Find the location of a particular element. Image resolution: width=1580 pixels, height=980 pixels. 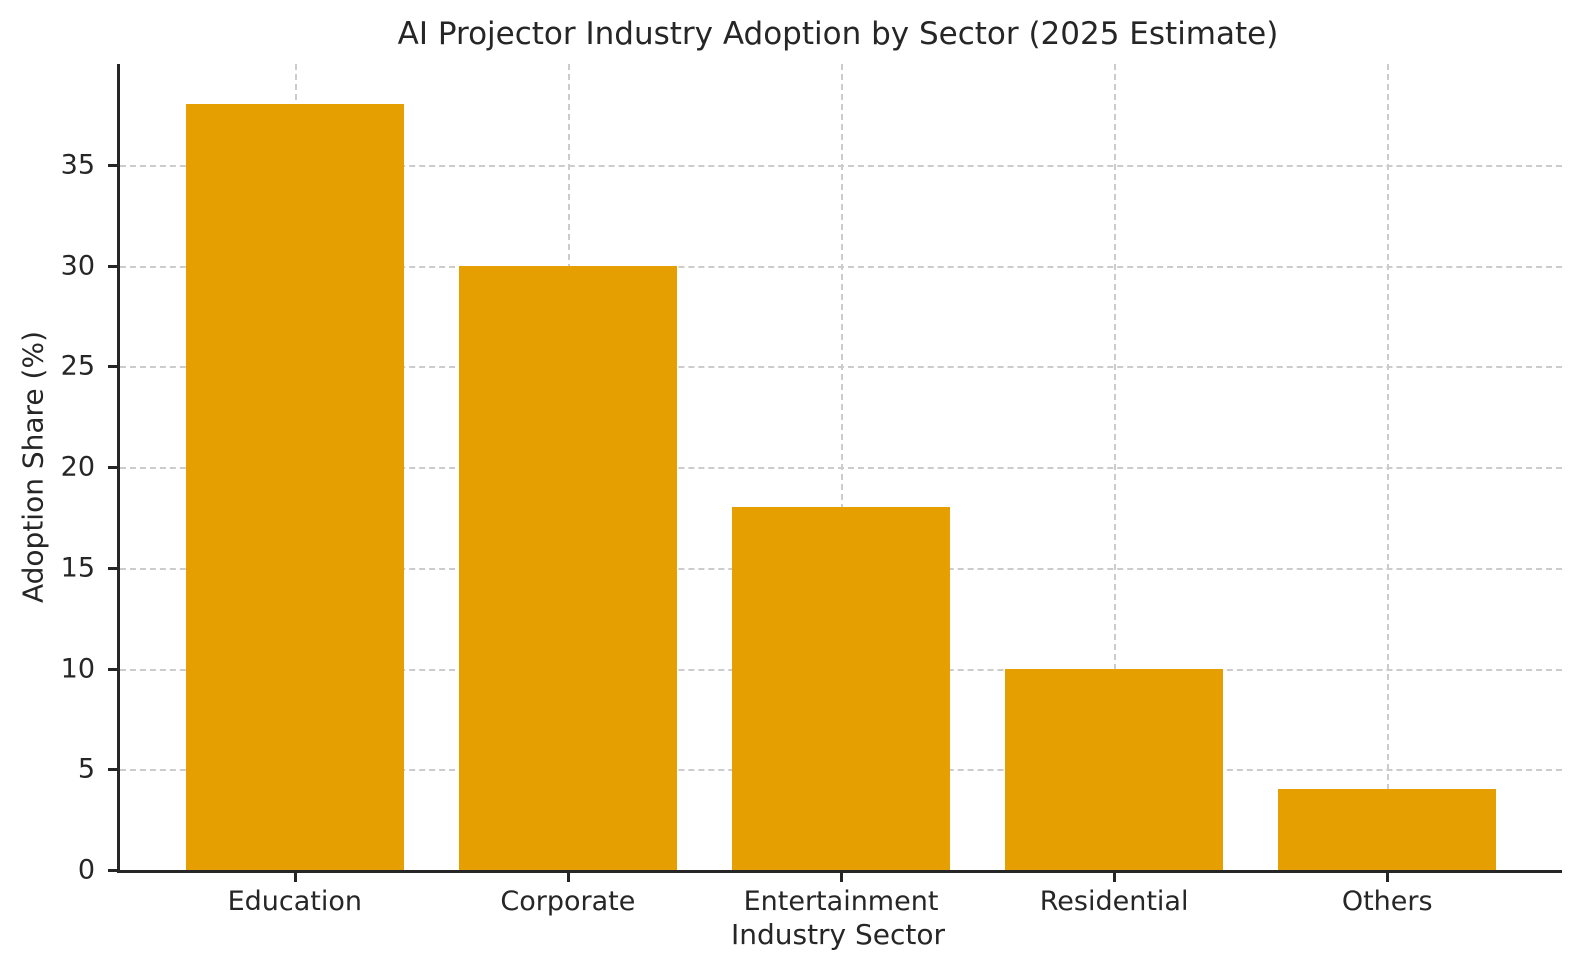

y-tick-label: 30 is located at coordinates (77, 265).